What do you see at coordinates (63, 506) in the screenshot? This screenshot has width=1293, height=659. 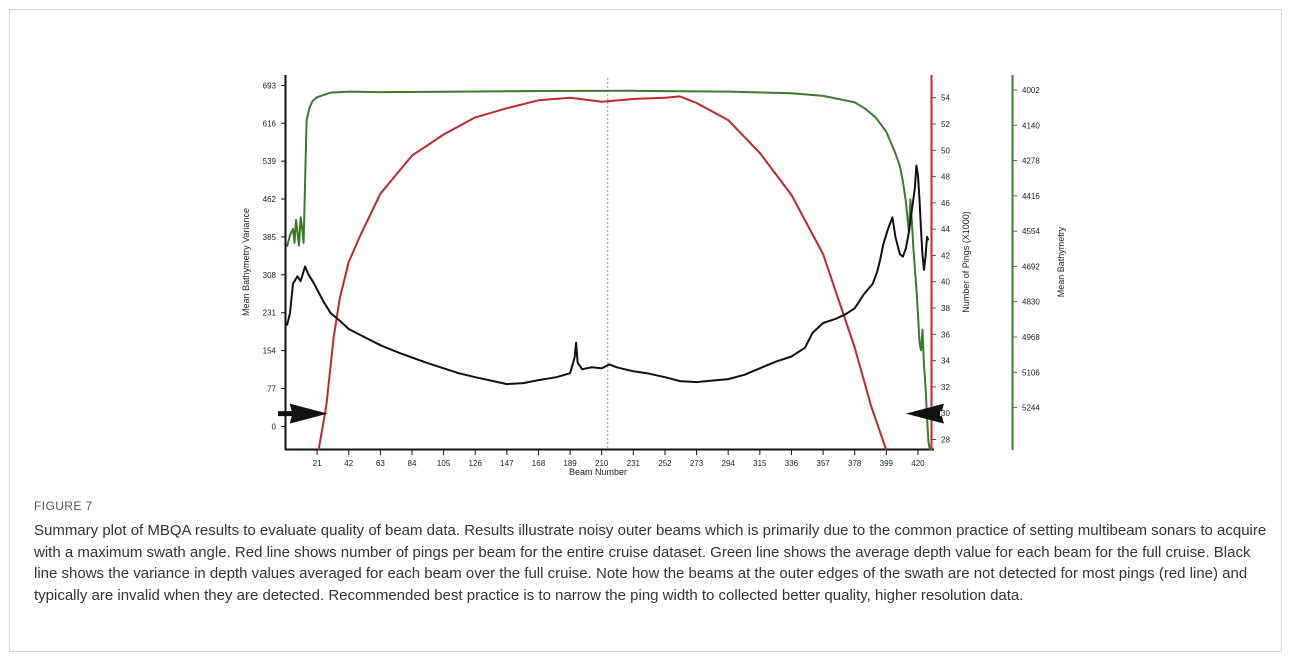 I see `figure-label: FIGURE 7` at bounding box center [63, 506].